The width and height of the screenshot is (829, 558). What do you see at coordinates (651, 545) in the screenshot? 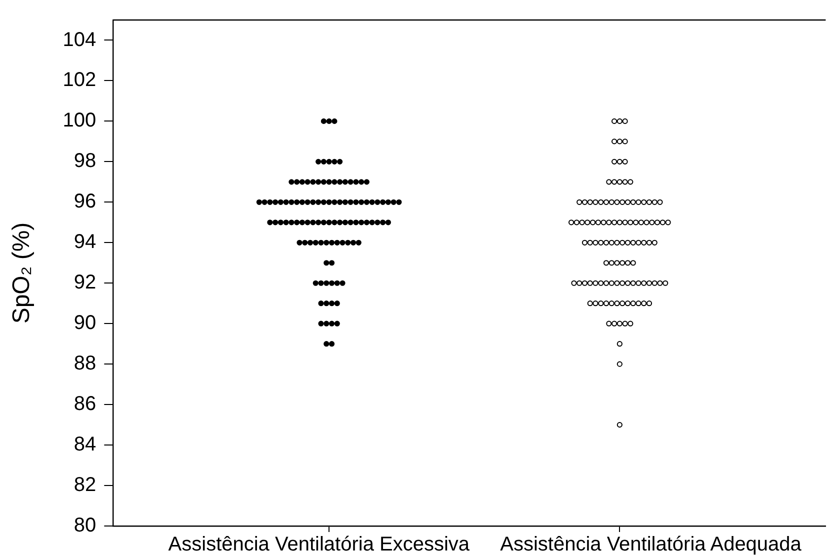
I see `x-tick-label: Assistência Ventilatória Adequada` at bounding box center [651, 545].